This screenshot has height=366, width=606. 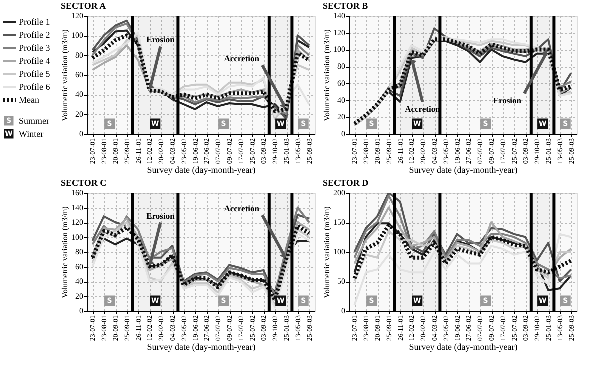 What do you see at coordinates (34, 121) in the screenshot?
I see `text: Summer` at bounding box center [34, 121].